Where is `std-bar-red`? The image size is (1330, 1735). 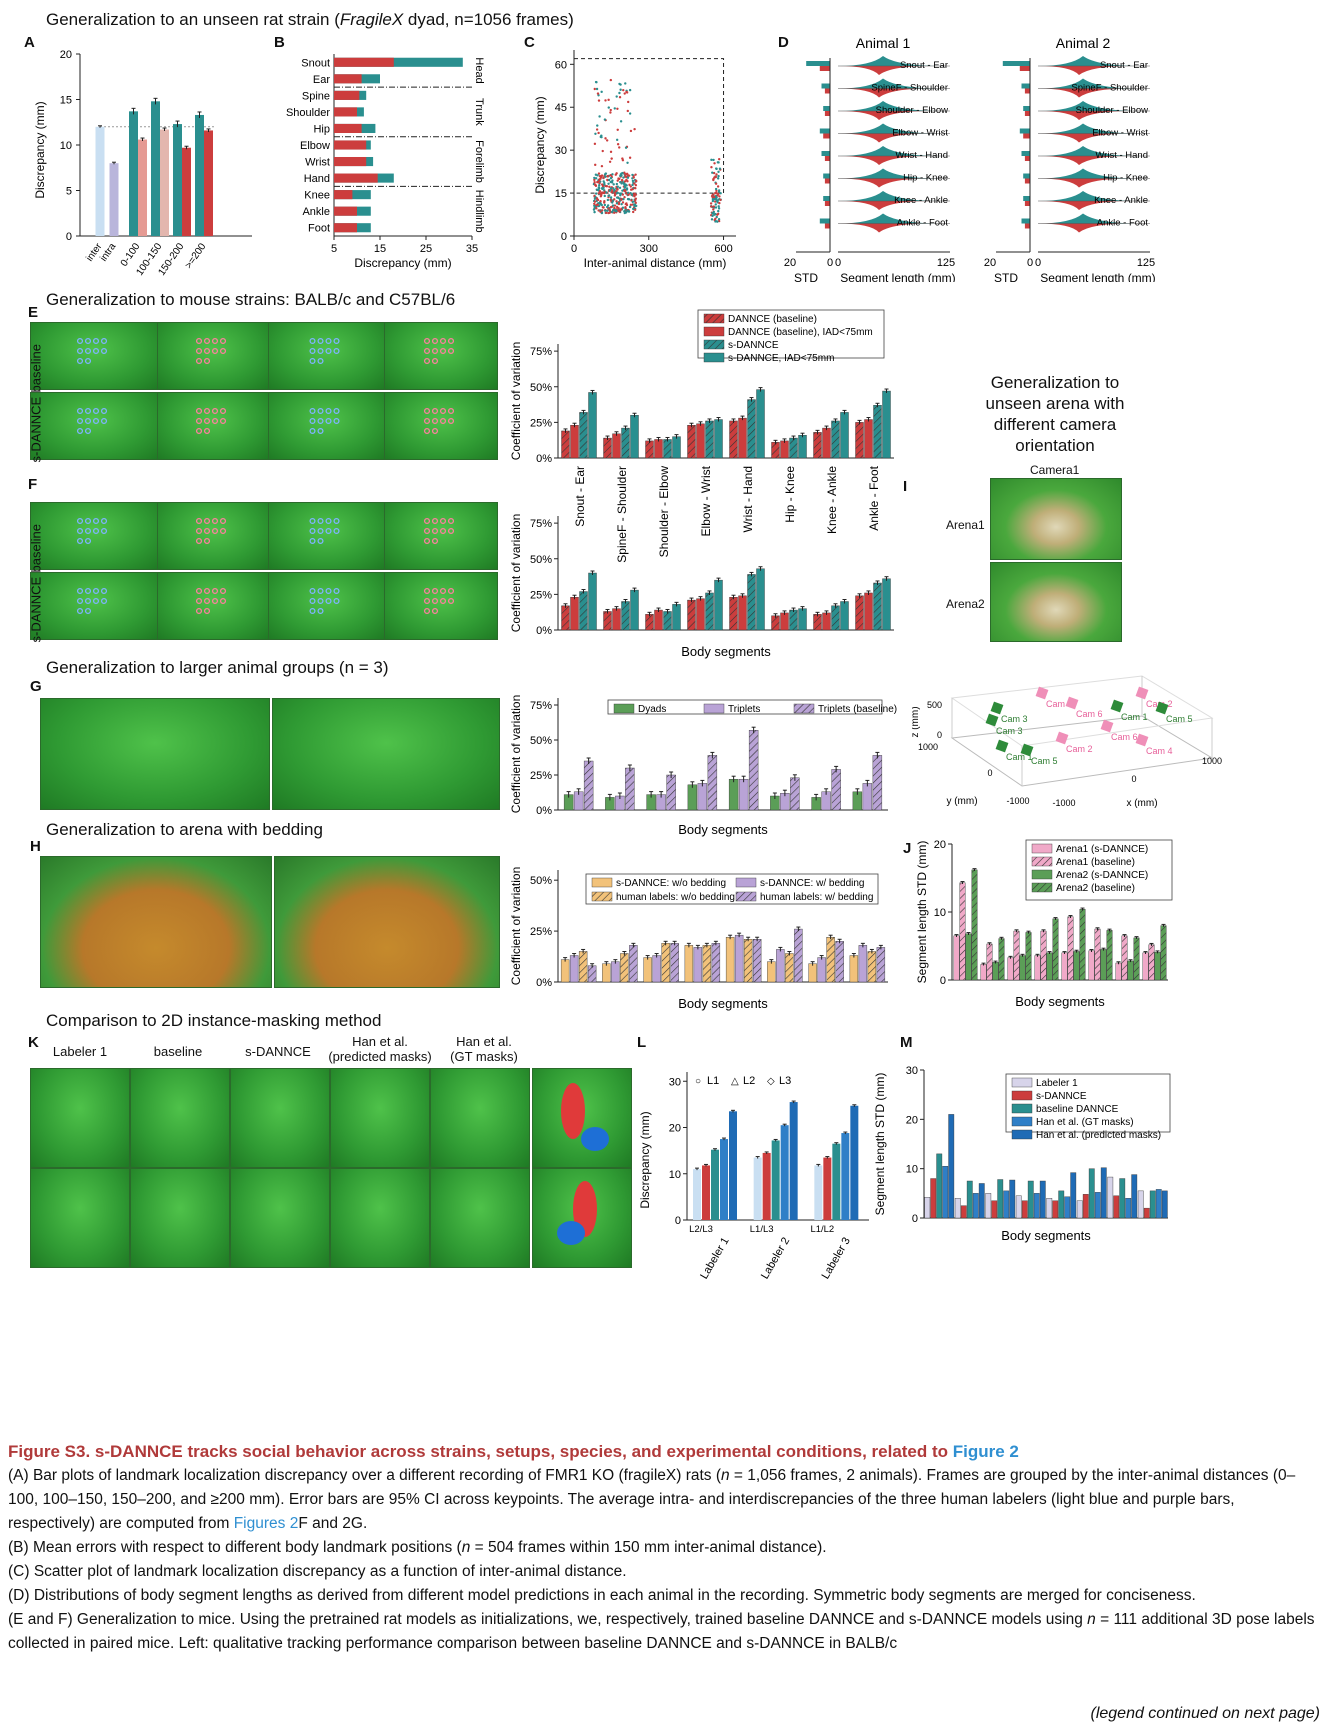 std-bar-red is located at coordinates (827, 226).